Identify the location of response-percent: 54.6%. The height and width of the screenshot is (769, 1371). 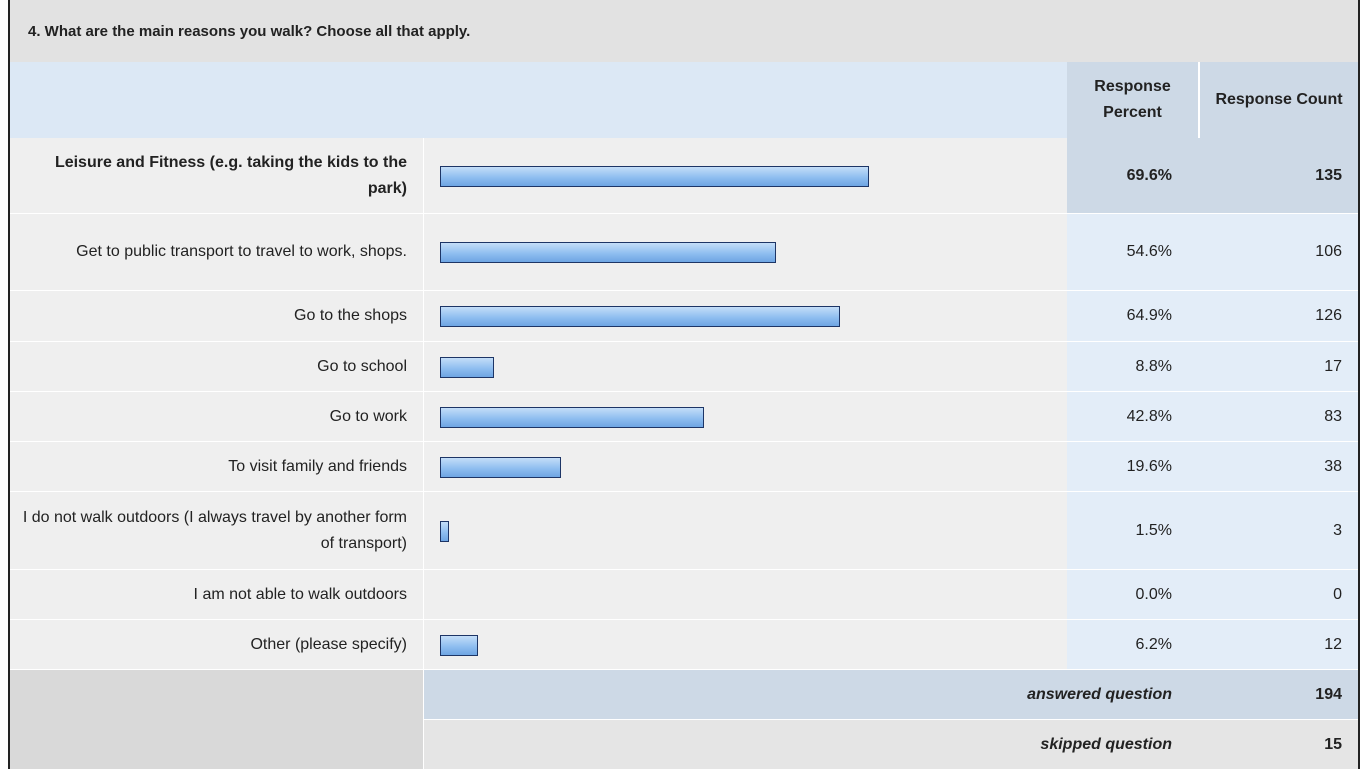
(1133, 252).